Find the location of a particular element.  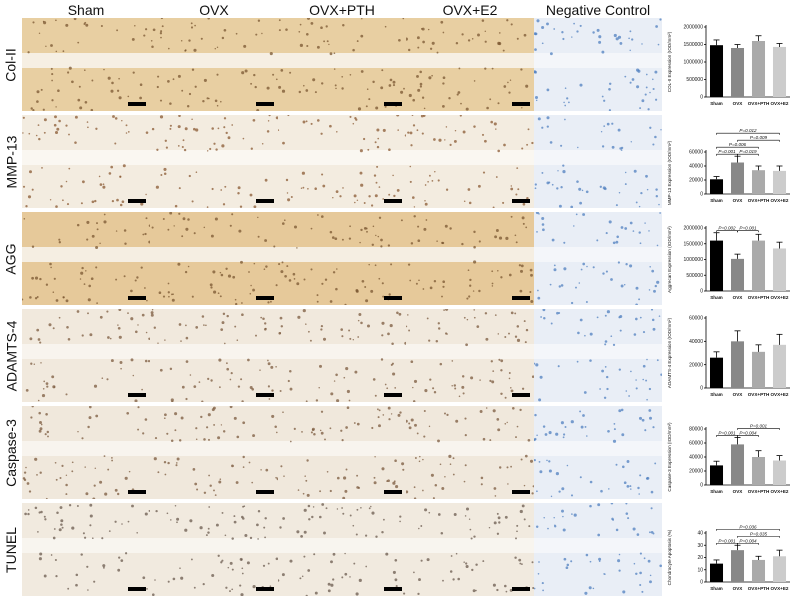

row-label-adamts-4: ADAMTS-4 is located at coordinates (11, 355).